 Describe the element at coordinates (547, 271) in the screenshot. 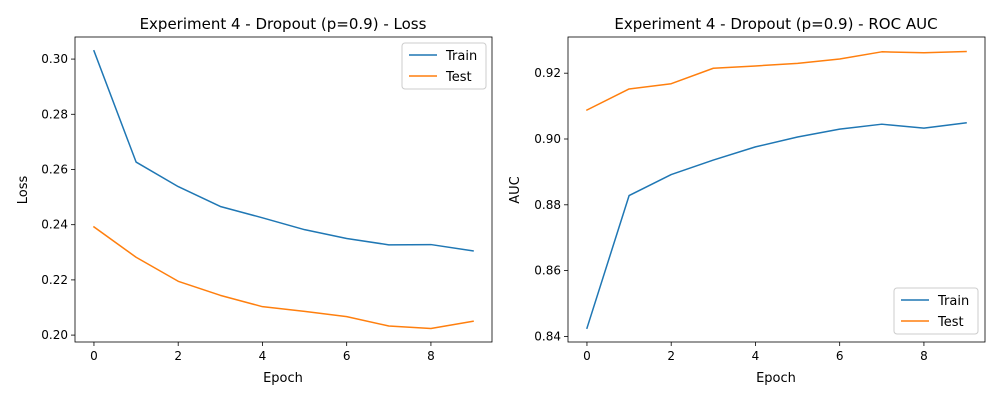

I see `y-tick-label: 0.86` at that location.